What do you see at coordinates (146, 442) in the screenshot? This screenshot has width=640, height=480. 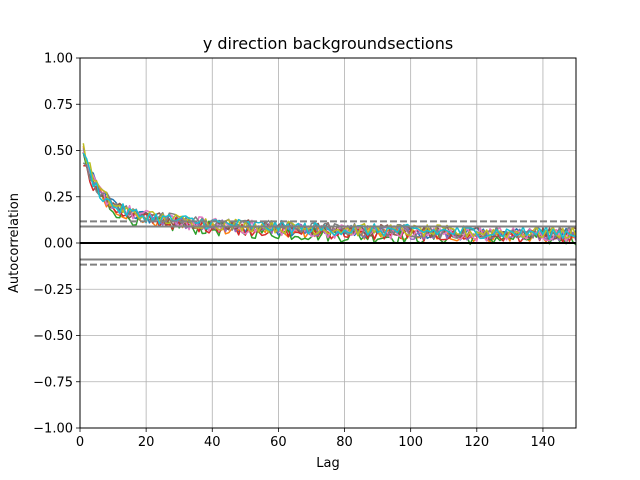 I see `x-tick-label: 20` at bounding box center [146, 442].